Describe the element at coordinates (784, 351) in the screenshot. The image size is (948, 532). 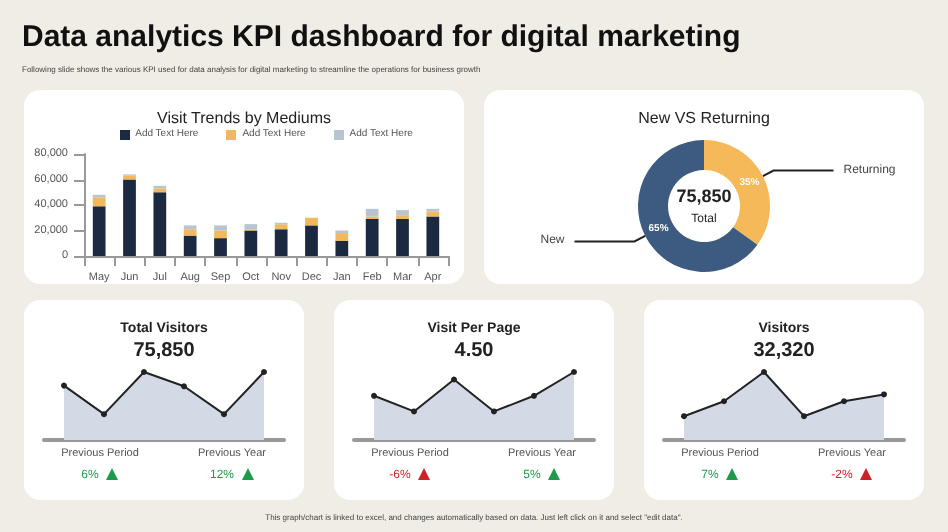
I see `text: 32,320` at that location.